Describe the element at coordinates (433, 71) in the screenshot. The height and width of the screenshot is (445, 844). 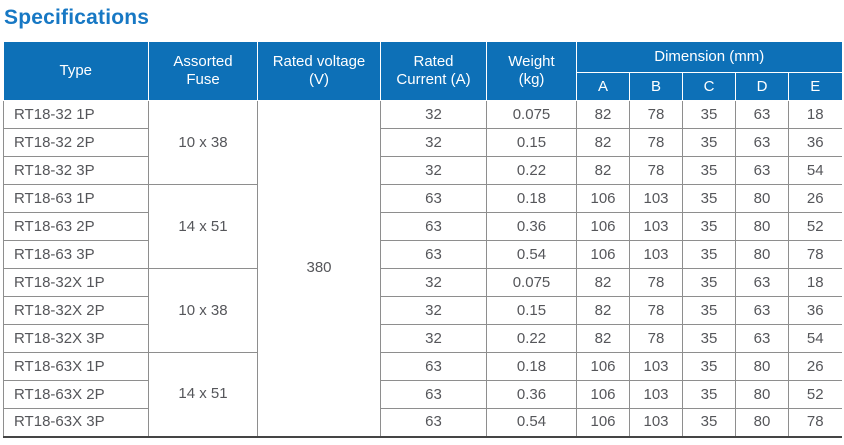
I see `col-header-rated-current: Rated Current (A)` at that location.